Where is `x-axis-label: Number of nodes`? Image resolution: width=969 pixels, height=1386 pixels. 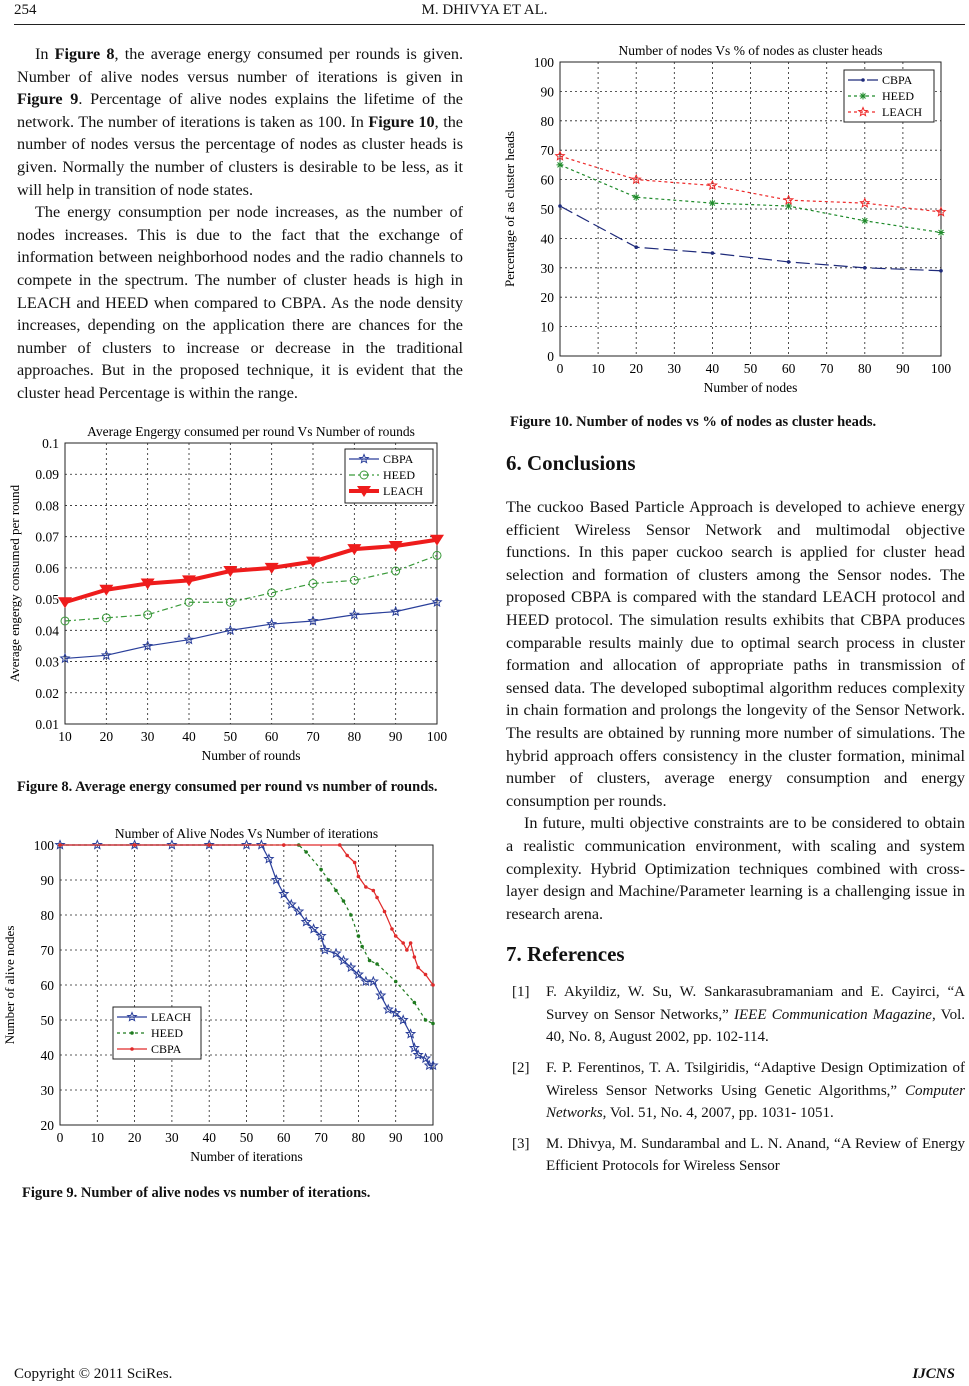
x-axis-label: Number of nodes is located at coordinates (751, 387).